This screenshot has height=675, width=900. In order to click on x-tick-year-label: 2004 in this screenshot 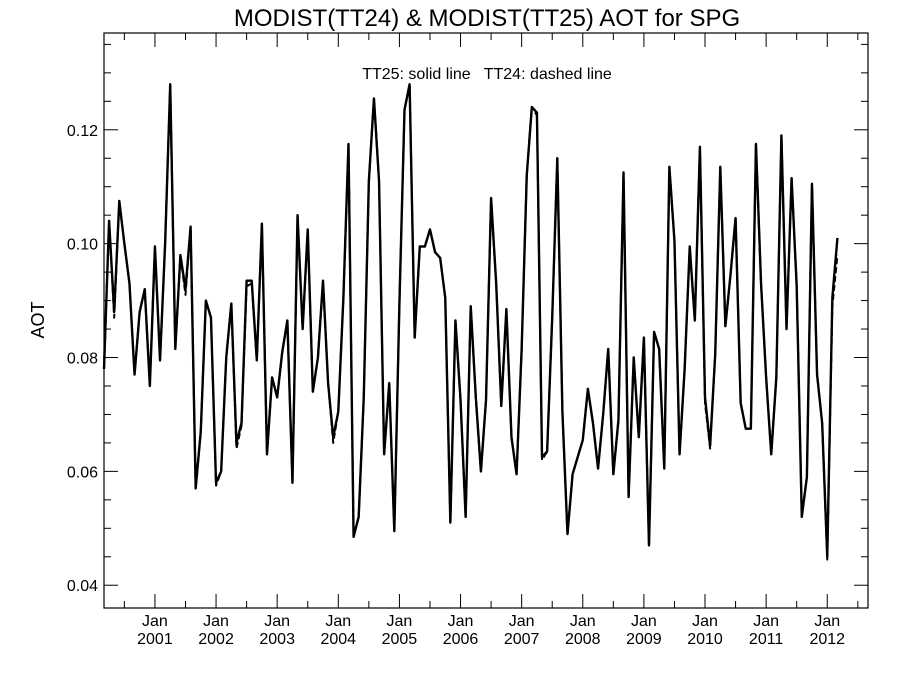, I will do `click(338, 639)`.